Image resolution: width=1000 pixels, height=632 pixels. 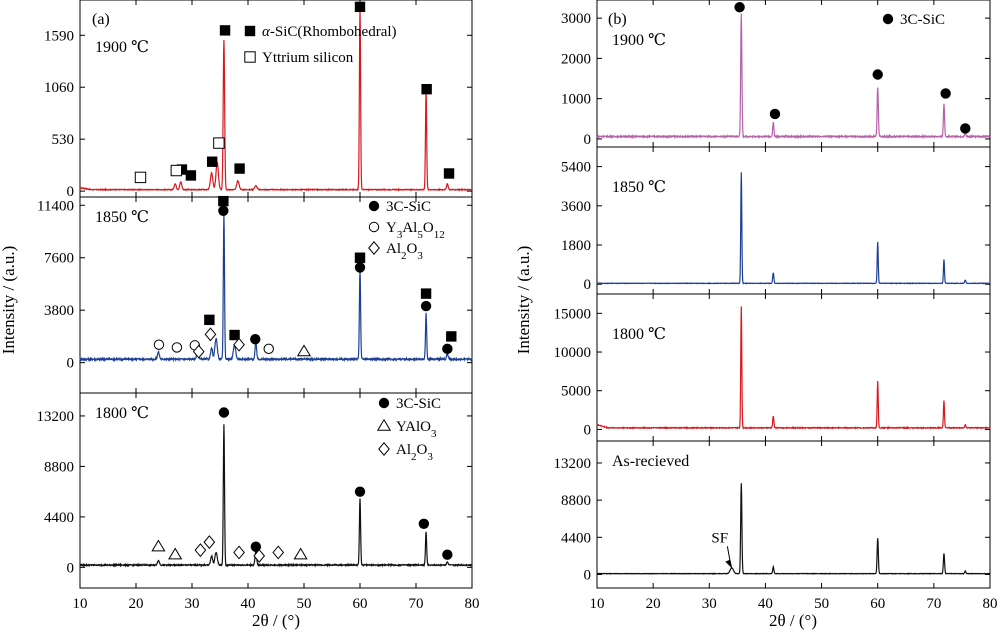 I want to click on panel-label-a: (a), so click(x=101, y=19).